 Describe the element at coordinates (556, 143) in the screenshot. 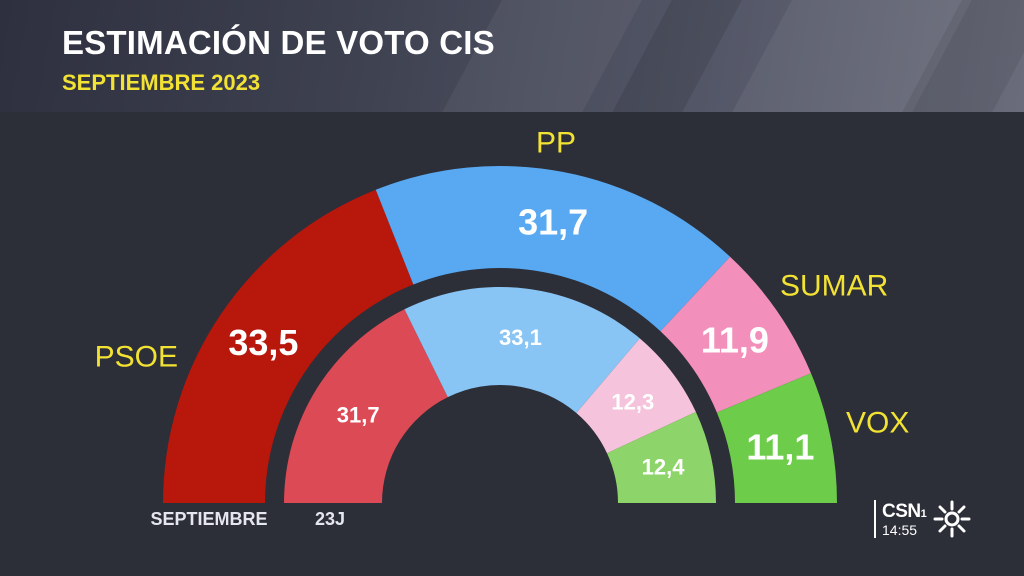

I see `party-label-pp: PP` at that location.